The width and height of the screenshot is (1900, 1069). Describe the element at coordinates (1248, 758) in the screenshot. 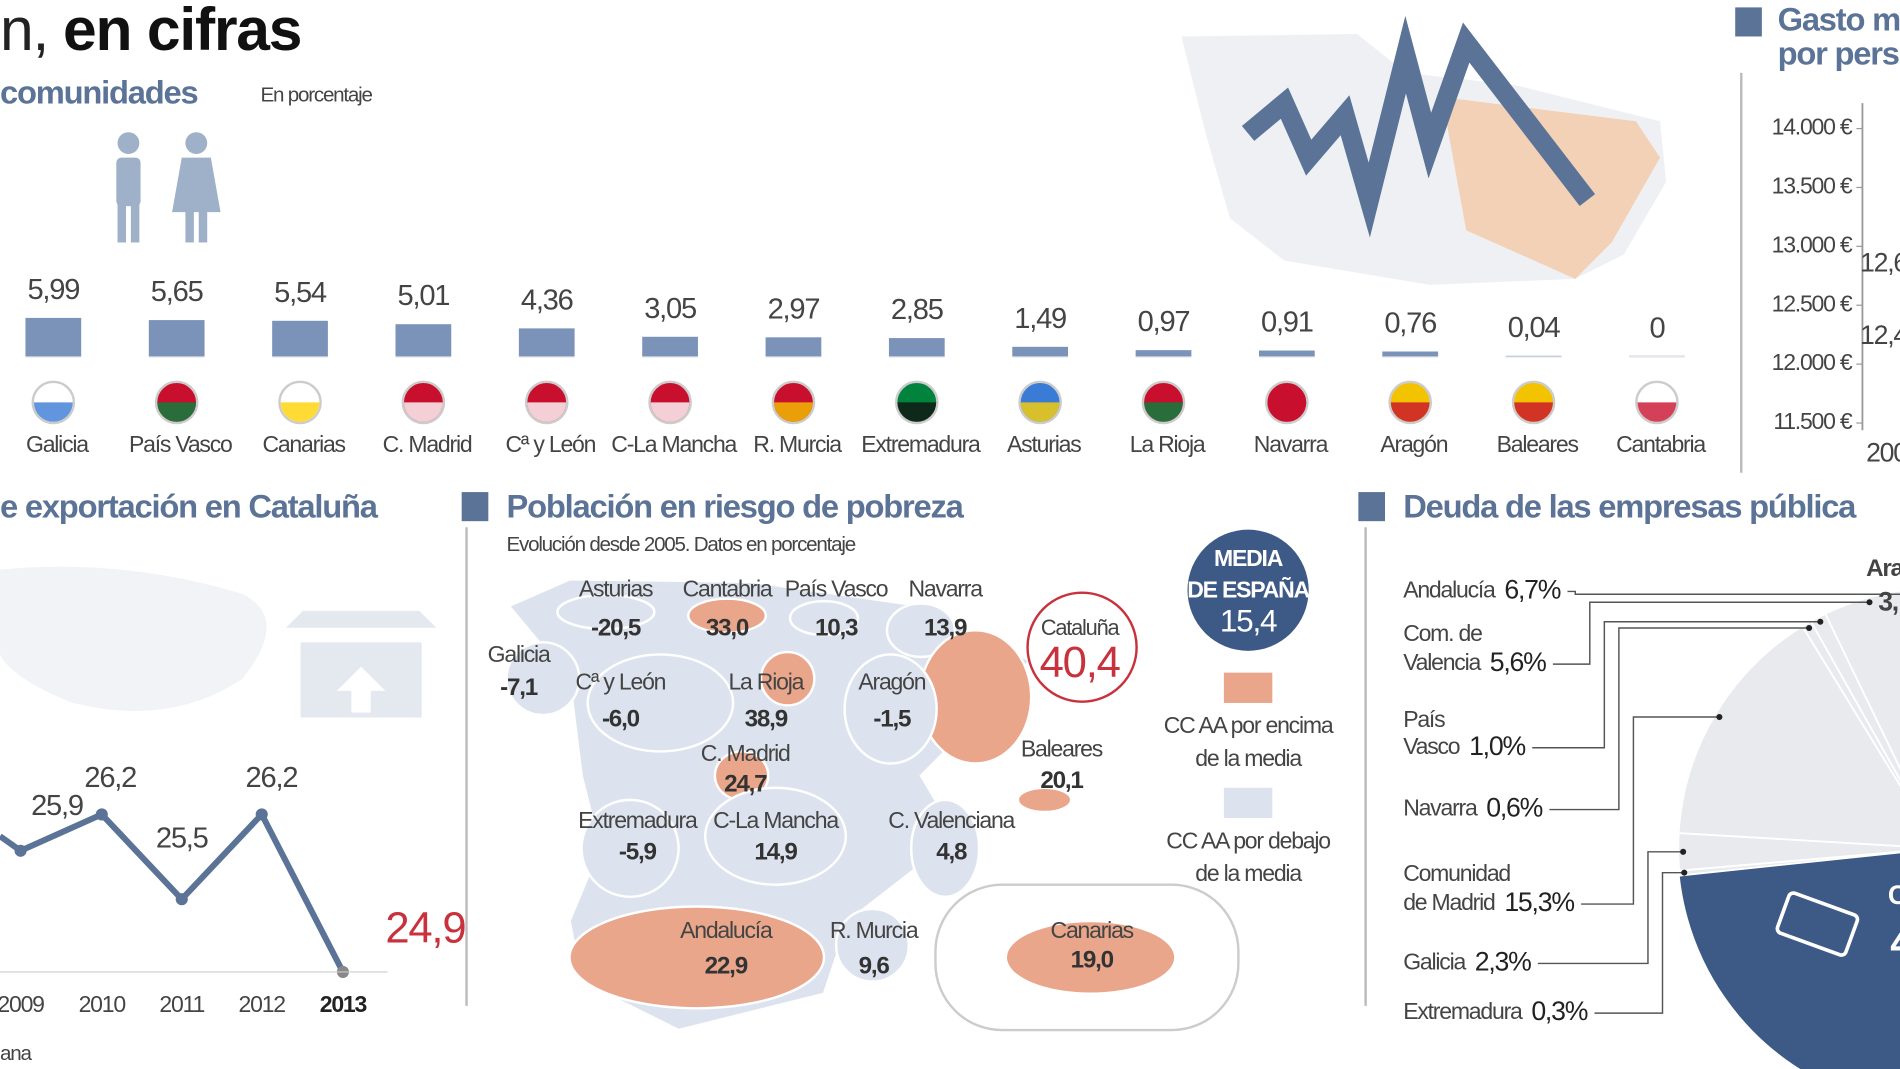

I see `legend-label: de la media` at that location.